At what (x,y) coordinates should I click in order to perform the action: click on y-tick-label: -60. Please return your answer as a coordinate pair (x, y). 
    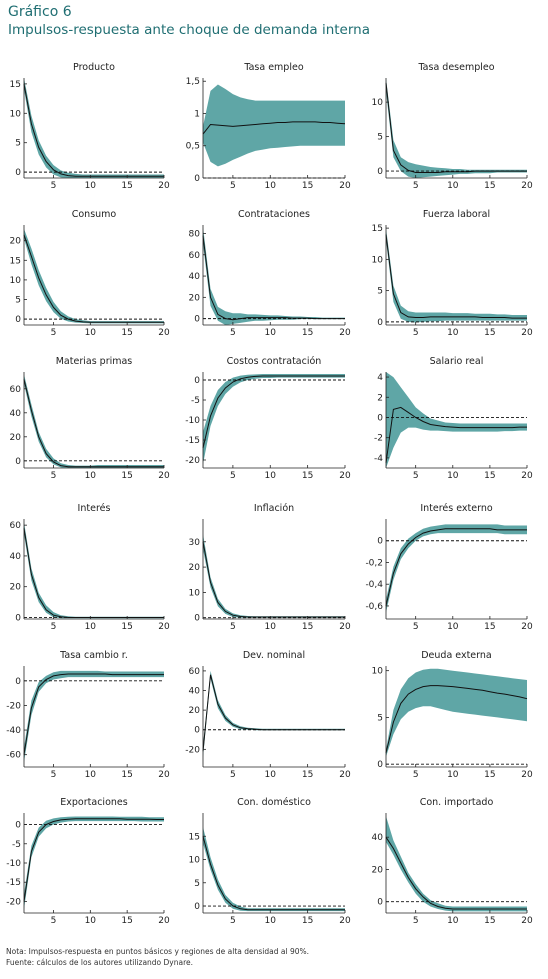
    Looking at the image, I should click on (13, 756).